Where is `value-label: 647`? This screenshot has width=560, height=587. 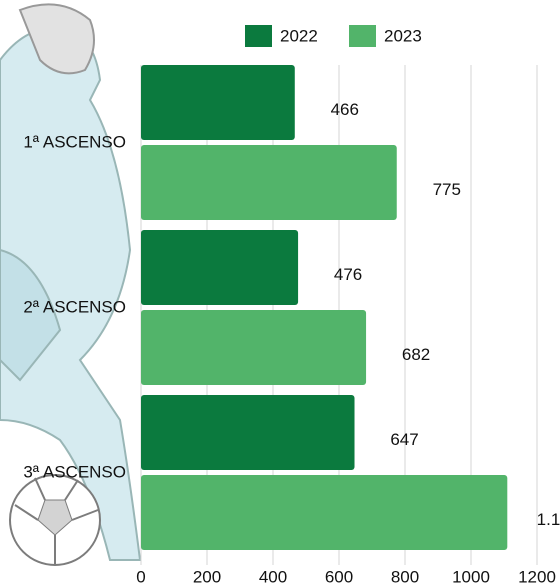
value-label: 647 is located at coordinates (404, 439).